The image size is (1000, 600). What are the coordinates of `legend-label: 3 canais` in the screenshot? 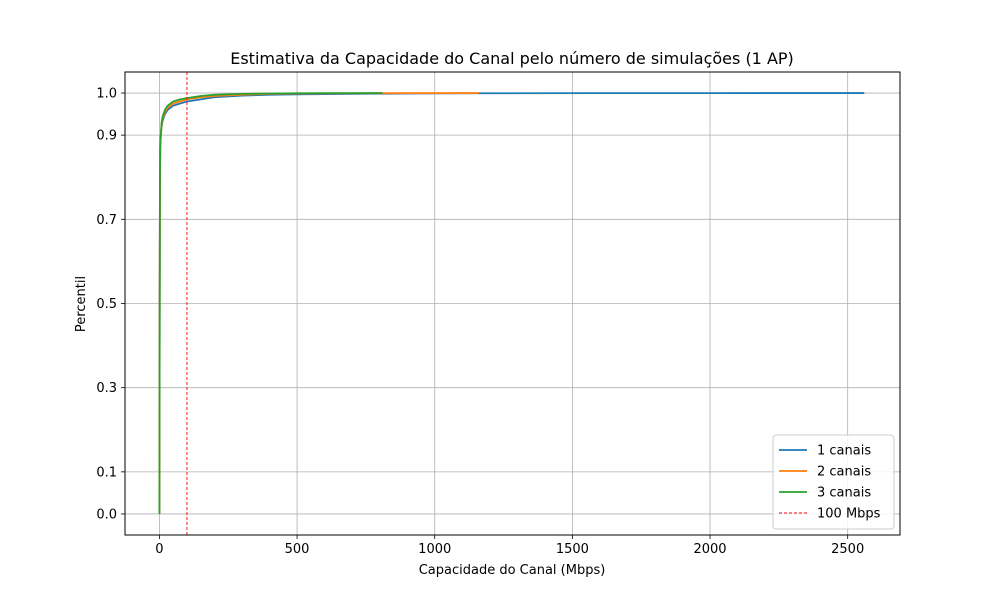 It's located at (844, 493).